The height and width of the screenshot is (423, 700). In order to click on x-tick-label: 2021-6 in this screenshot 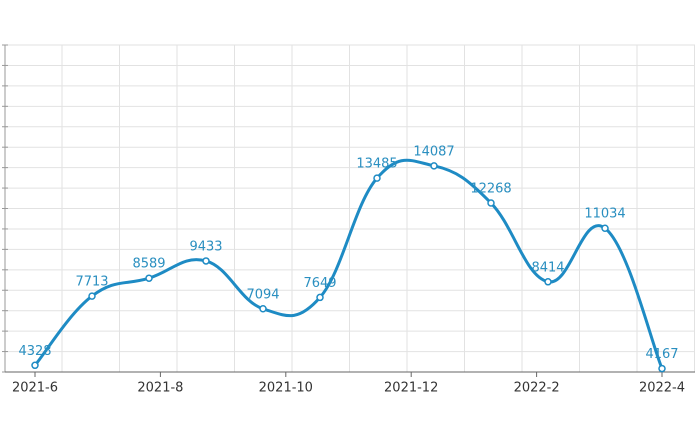, I will do `click(35, 388)`.